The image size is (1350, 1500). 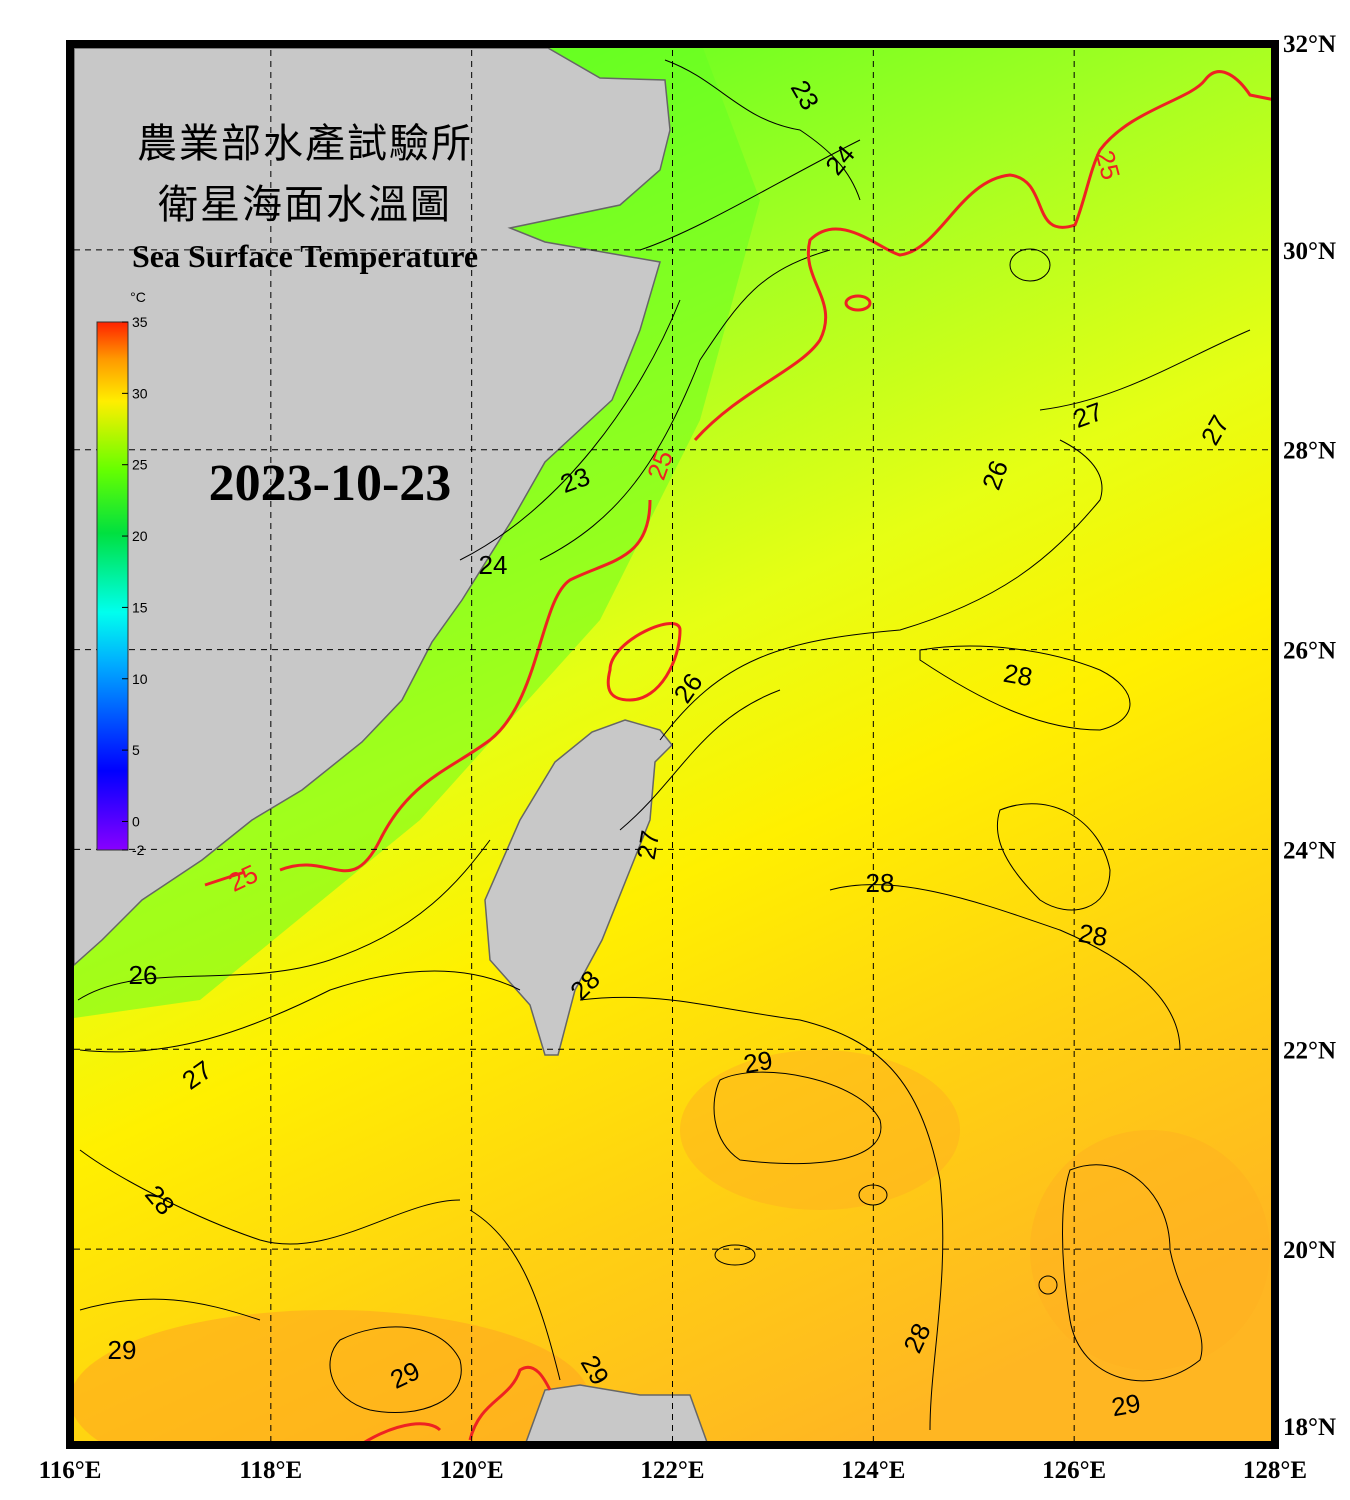 What do you see at coordinates (305, 205) in the screenshot?
I see `subtitle-zh: 衛星海面水溫圖` at bounding box center [305, 205].